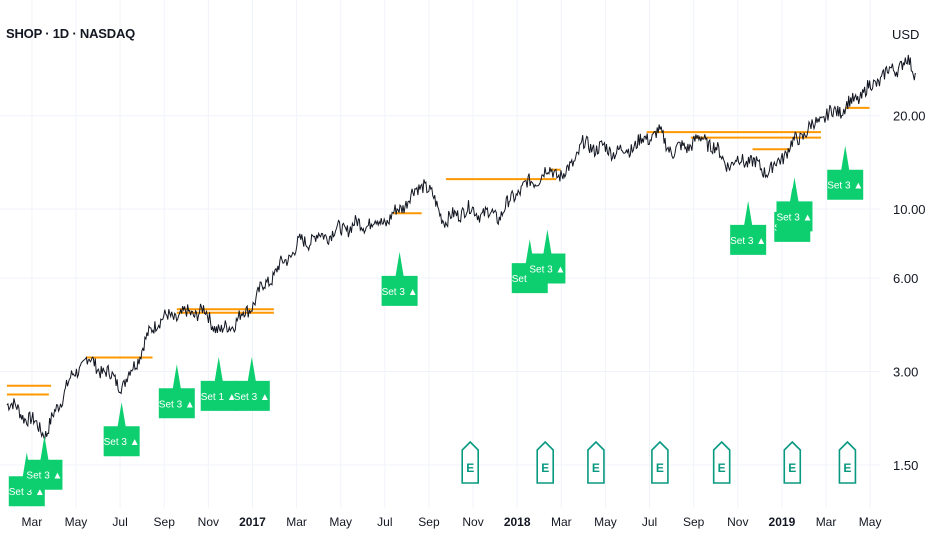  What do you see at coordinates (905, 465) in the screenshot?
I see `y-tick-label: 1.50` at bounding box center [905, 465].